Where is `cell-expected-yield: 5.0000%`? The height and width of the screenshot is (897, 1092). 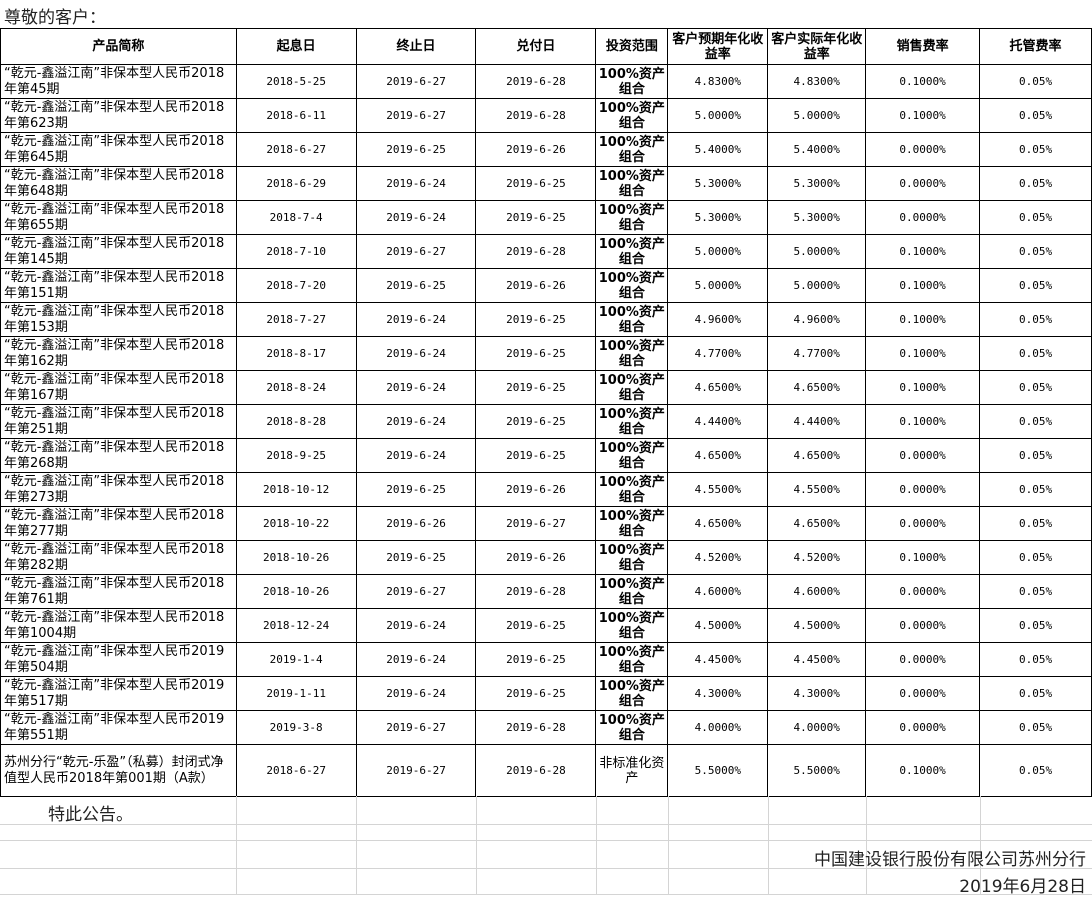 cell-expected-yield: 5.0000% is located at coordinates (718, 115).